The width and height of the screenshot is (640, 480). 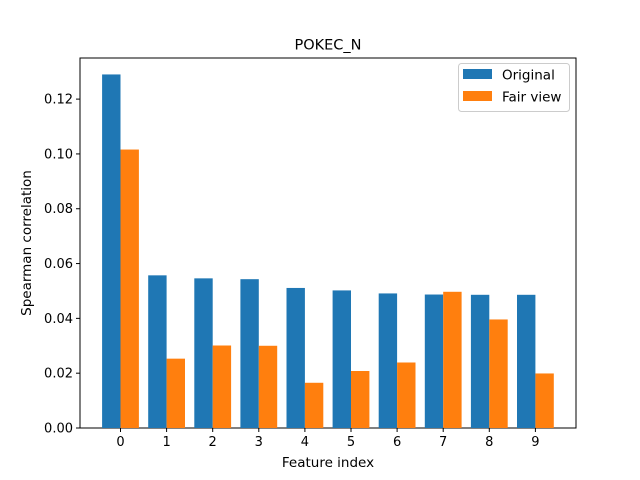 What do you see at coordinates (528, 76) in the screenshot?
I see `legend-label-original: Original` at bounding box center [528, 76].